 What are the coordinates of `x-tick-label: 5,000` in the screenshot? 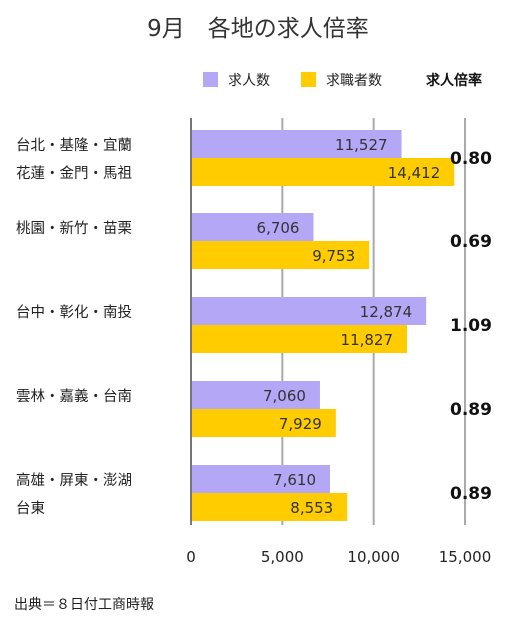 It's located at (282, 557).